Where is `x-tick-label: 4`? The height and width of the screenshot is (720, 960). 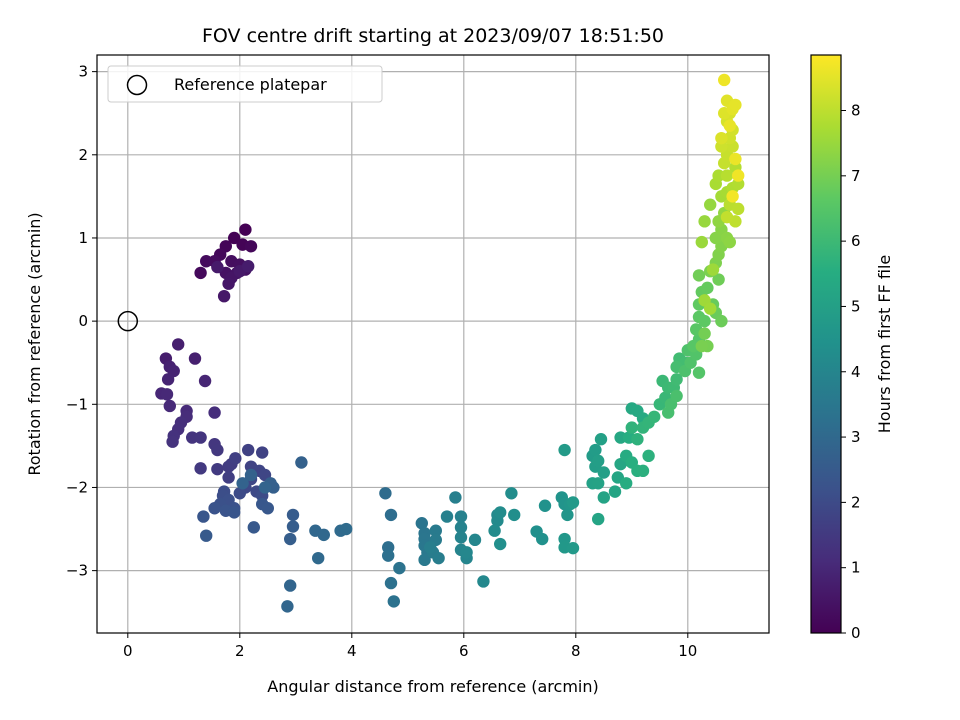 x-tick-label: 4 is located at coordinates (352, 651).